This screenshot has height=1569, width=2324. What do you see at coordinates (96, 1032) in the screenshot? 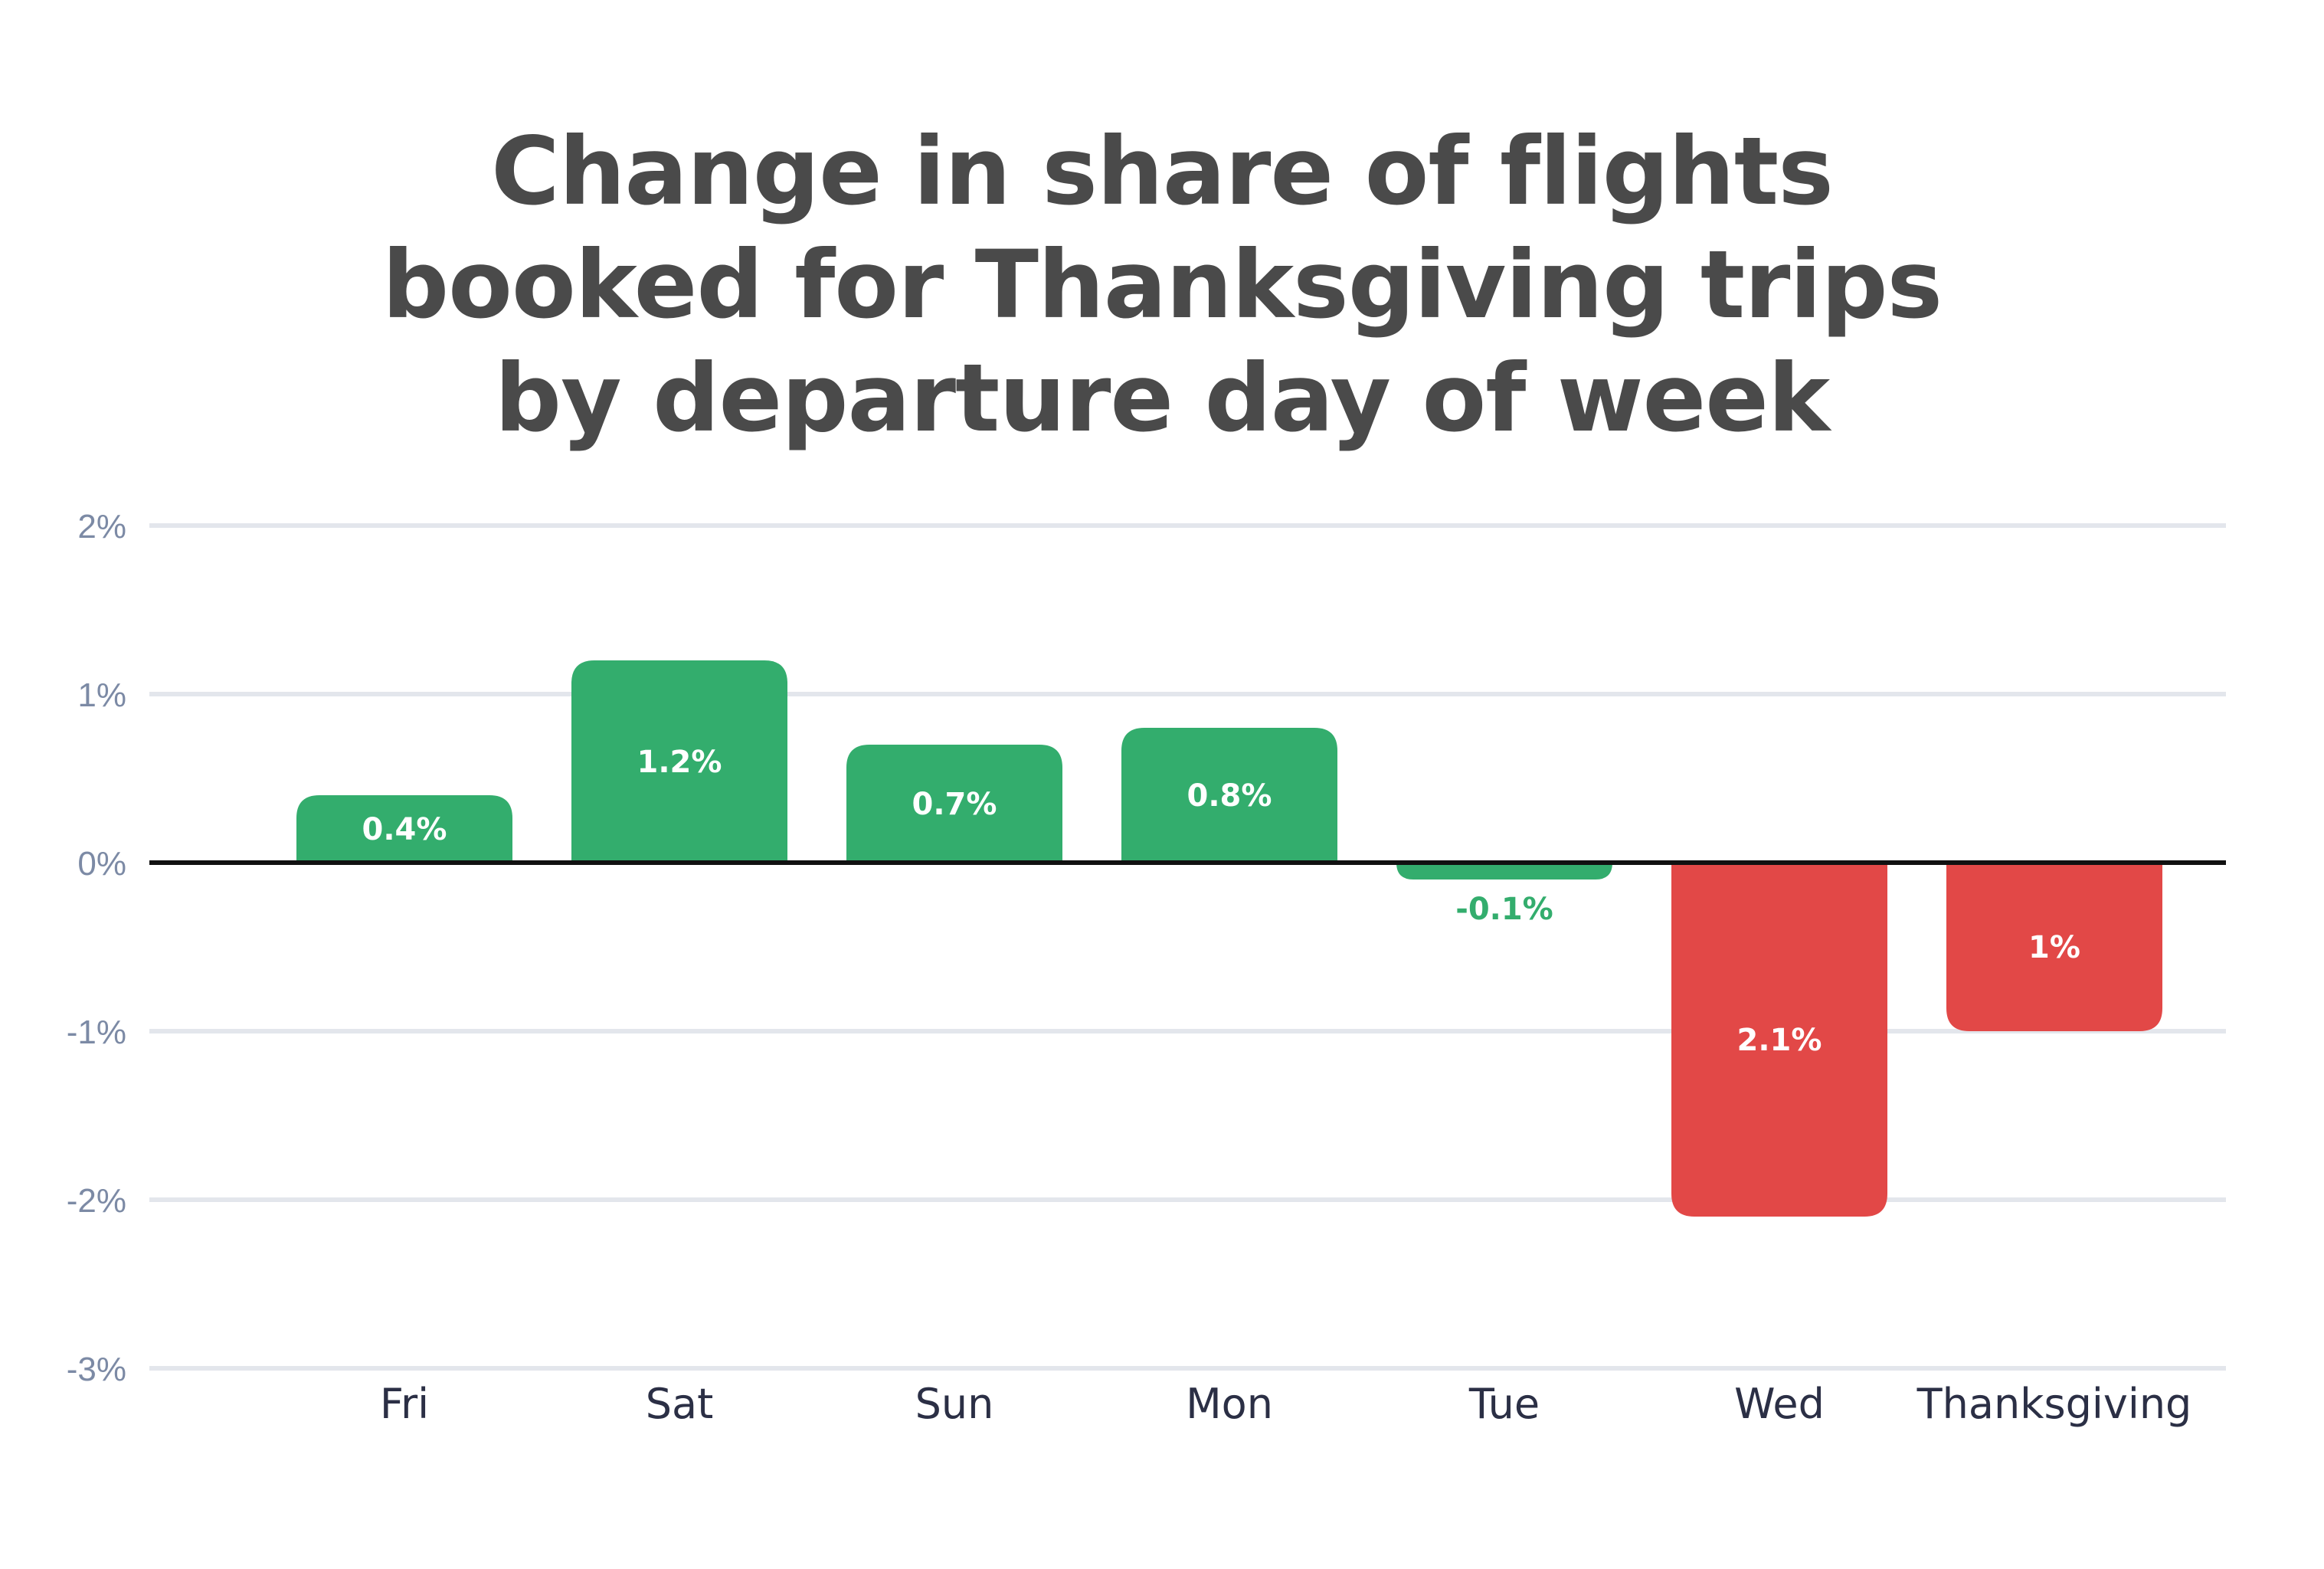
I see `y-tick-label: -1%` at bounding box center [96, 1032].